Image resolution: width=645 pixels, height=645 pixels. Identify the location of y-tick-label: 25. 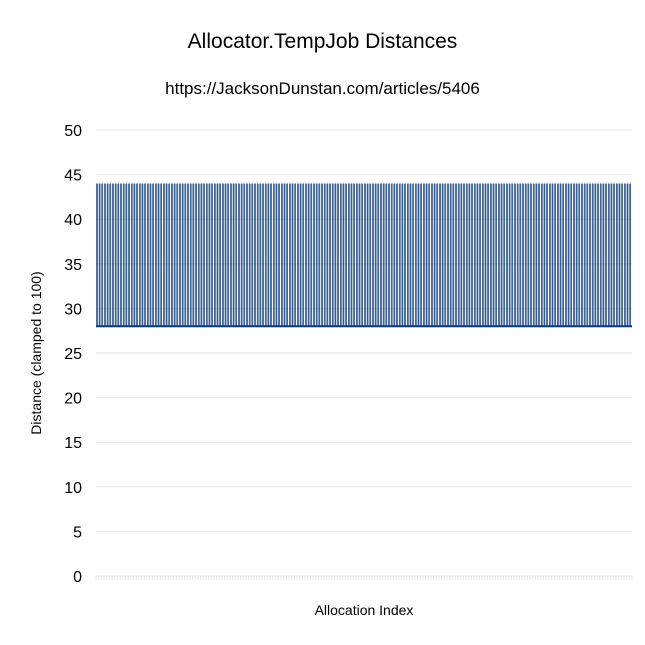
(73, 354).